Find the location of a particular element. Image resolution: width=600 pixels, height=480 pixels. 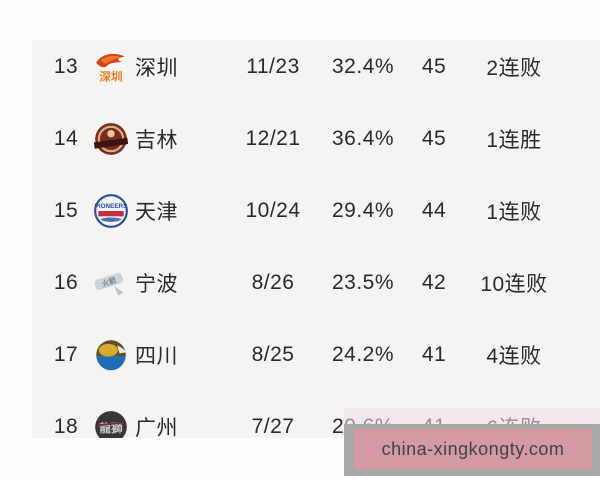

rank-value: 16 is located at coordinates (66, 282).